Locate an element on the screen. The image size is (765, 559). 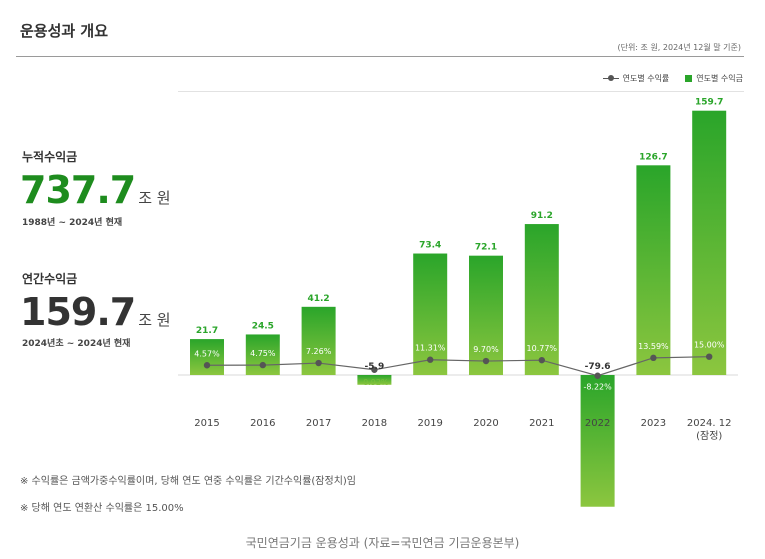
bar-legend-label: 연도별 수익금 is located at coordinates (719, 78).